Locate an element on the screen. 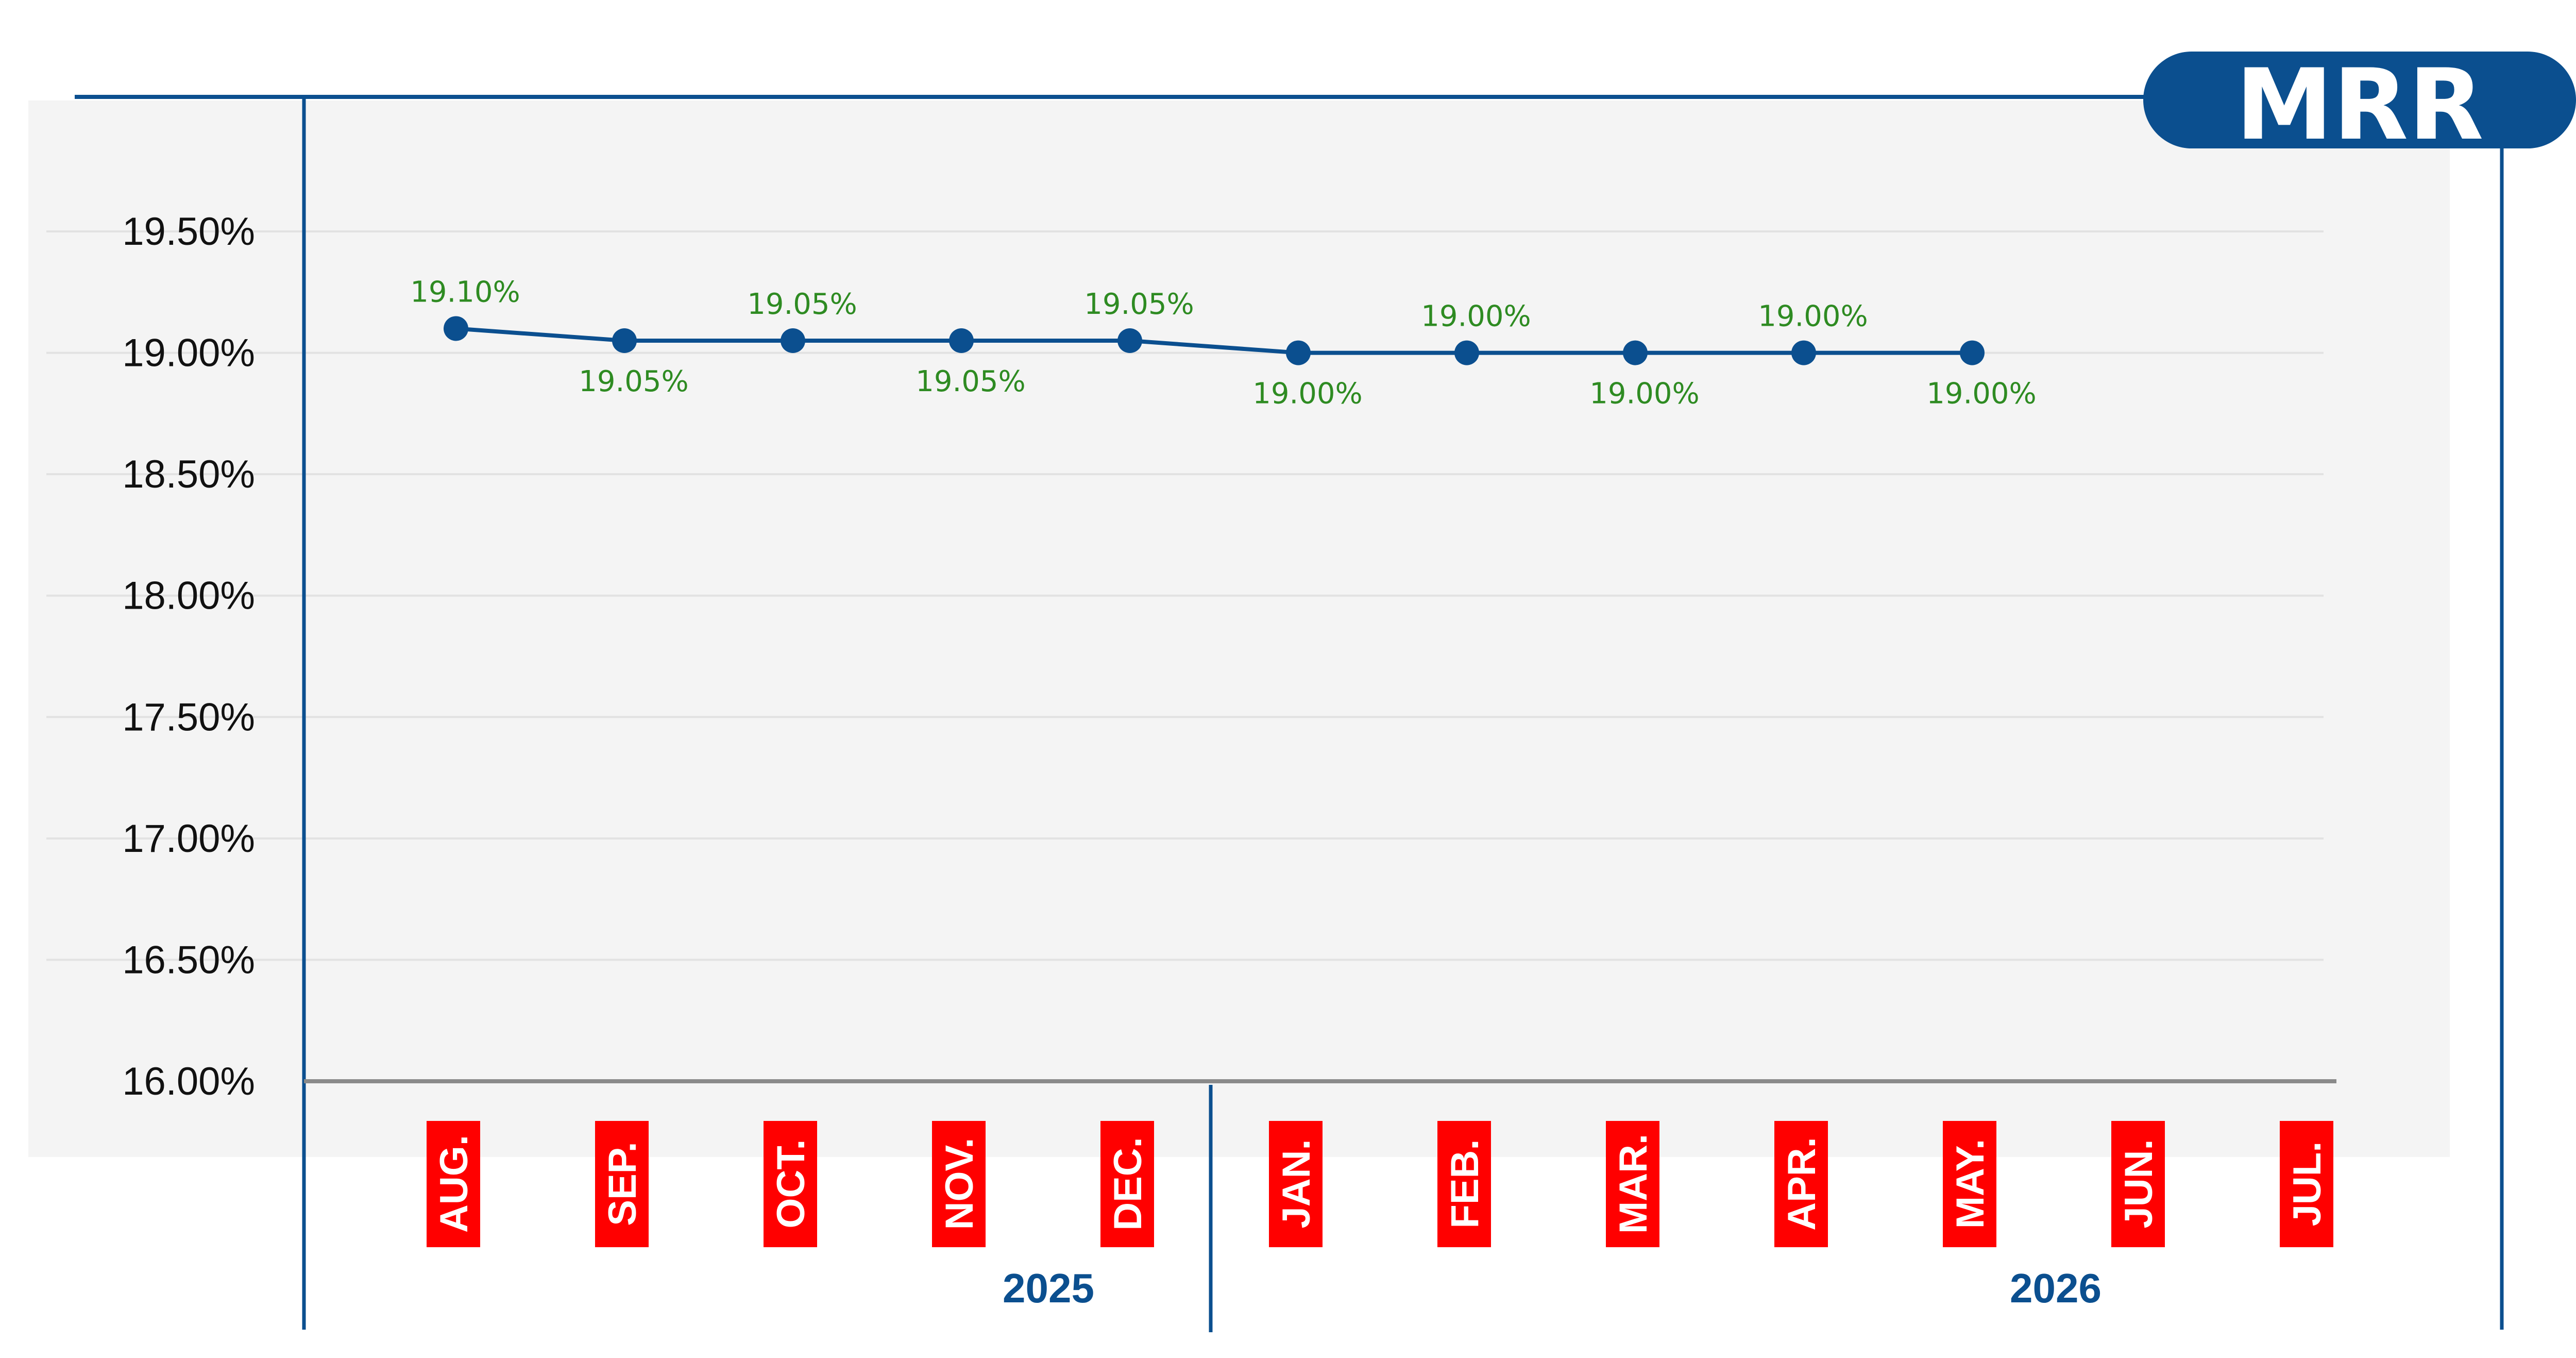 The height and width of the screenshot is (1358, 2576). month-label-text: AUG. is located at coordinates (454, 1184).